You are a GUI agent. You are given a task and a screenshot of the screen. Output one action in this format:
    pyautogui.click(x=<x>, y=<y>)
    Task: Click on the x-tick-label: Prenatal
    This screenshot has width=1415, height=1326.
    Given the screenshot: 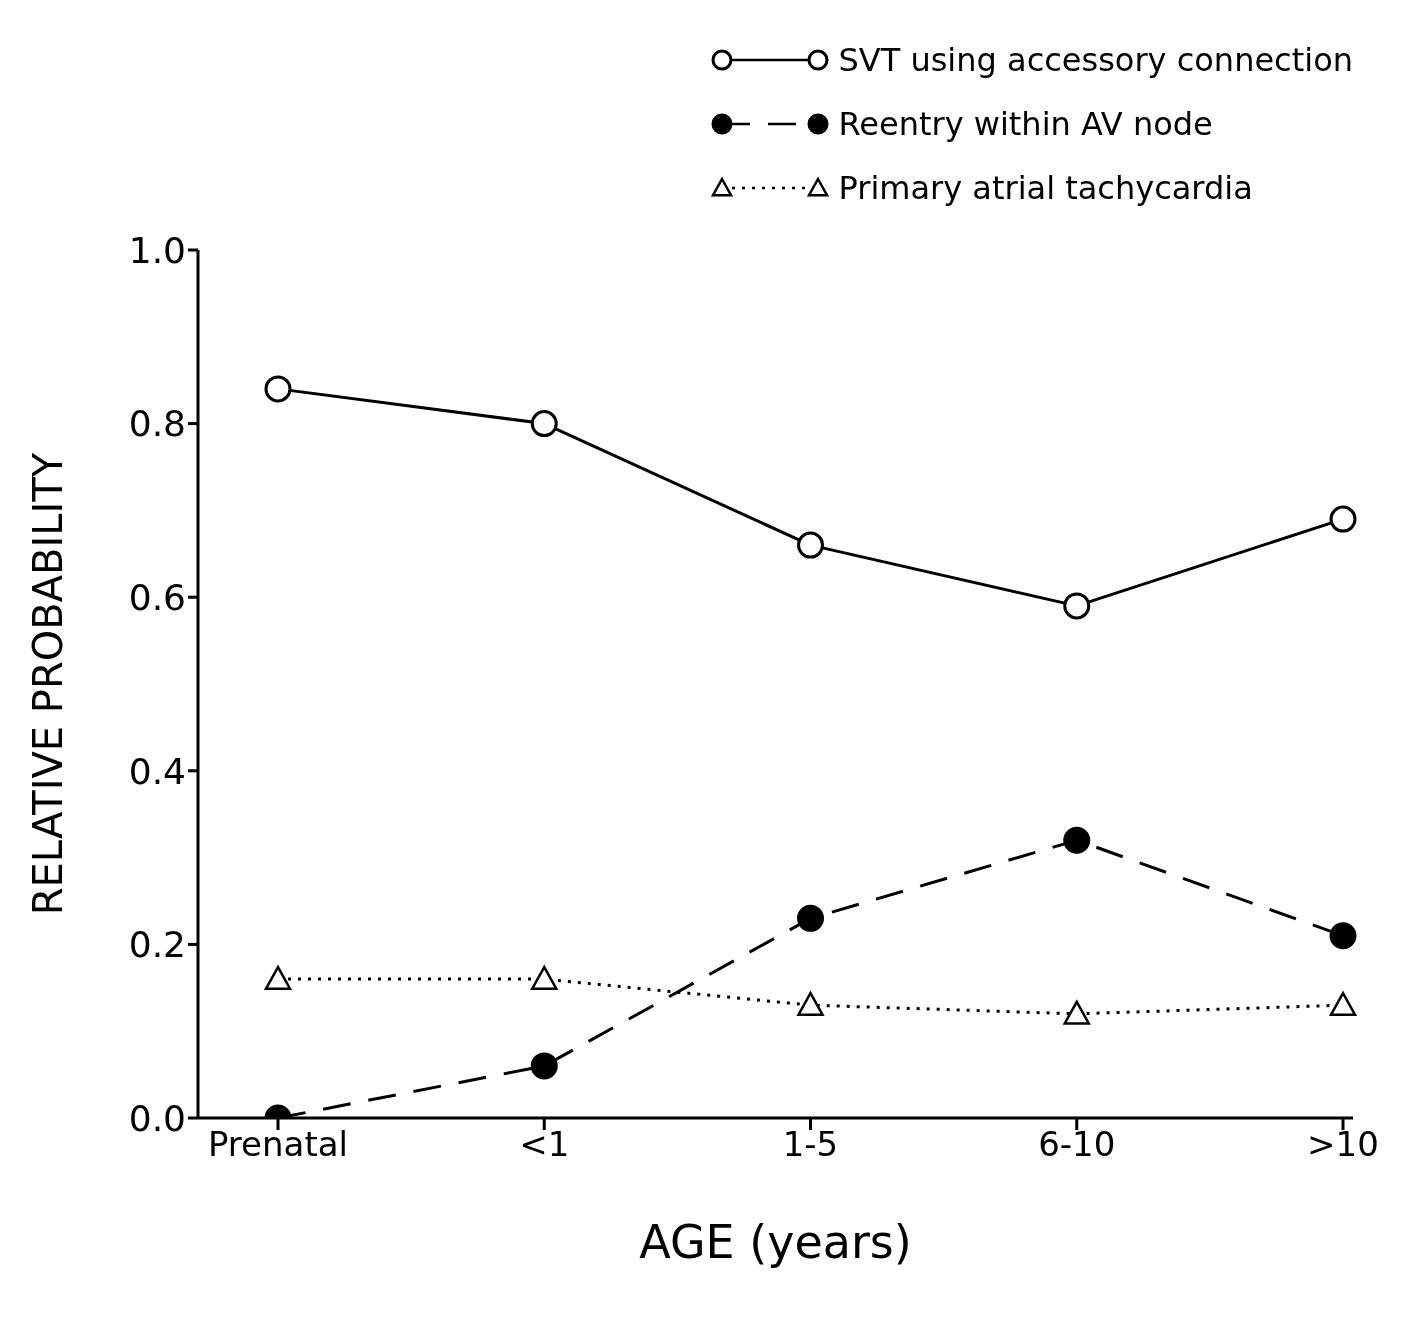 What is the action you would take?
    pyautogui.click(x=278, y=1144)
    